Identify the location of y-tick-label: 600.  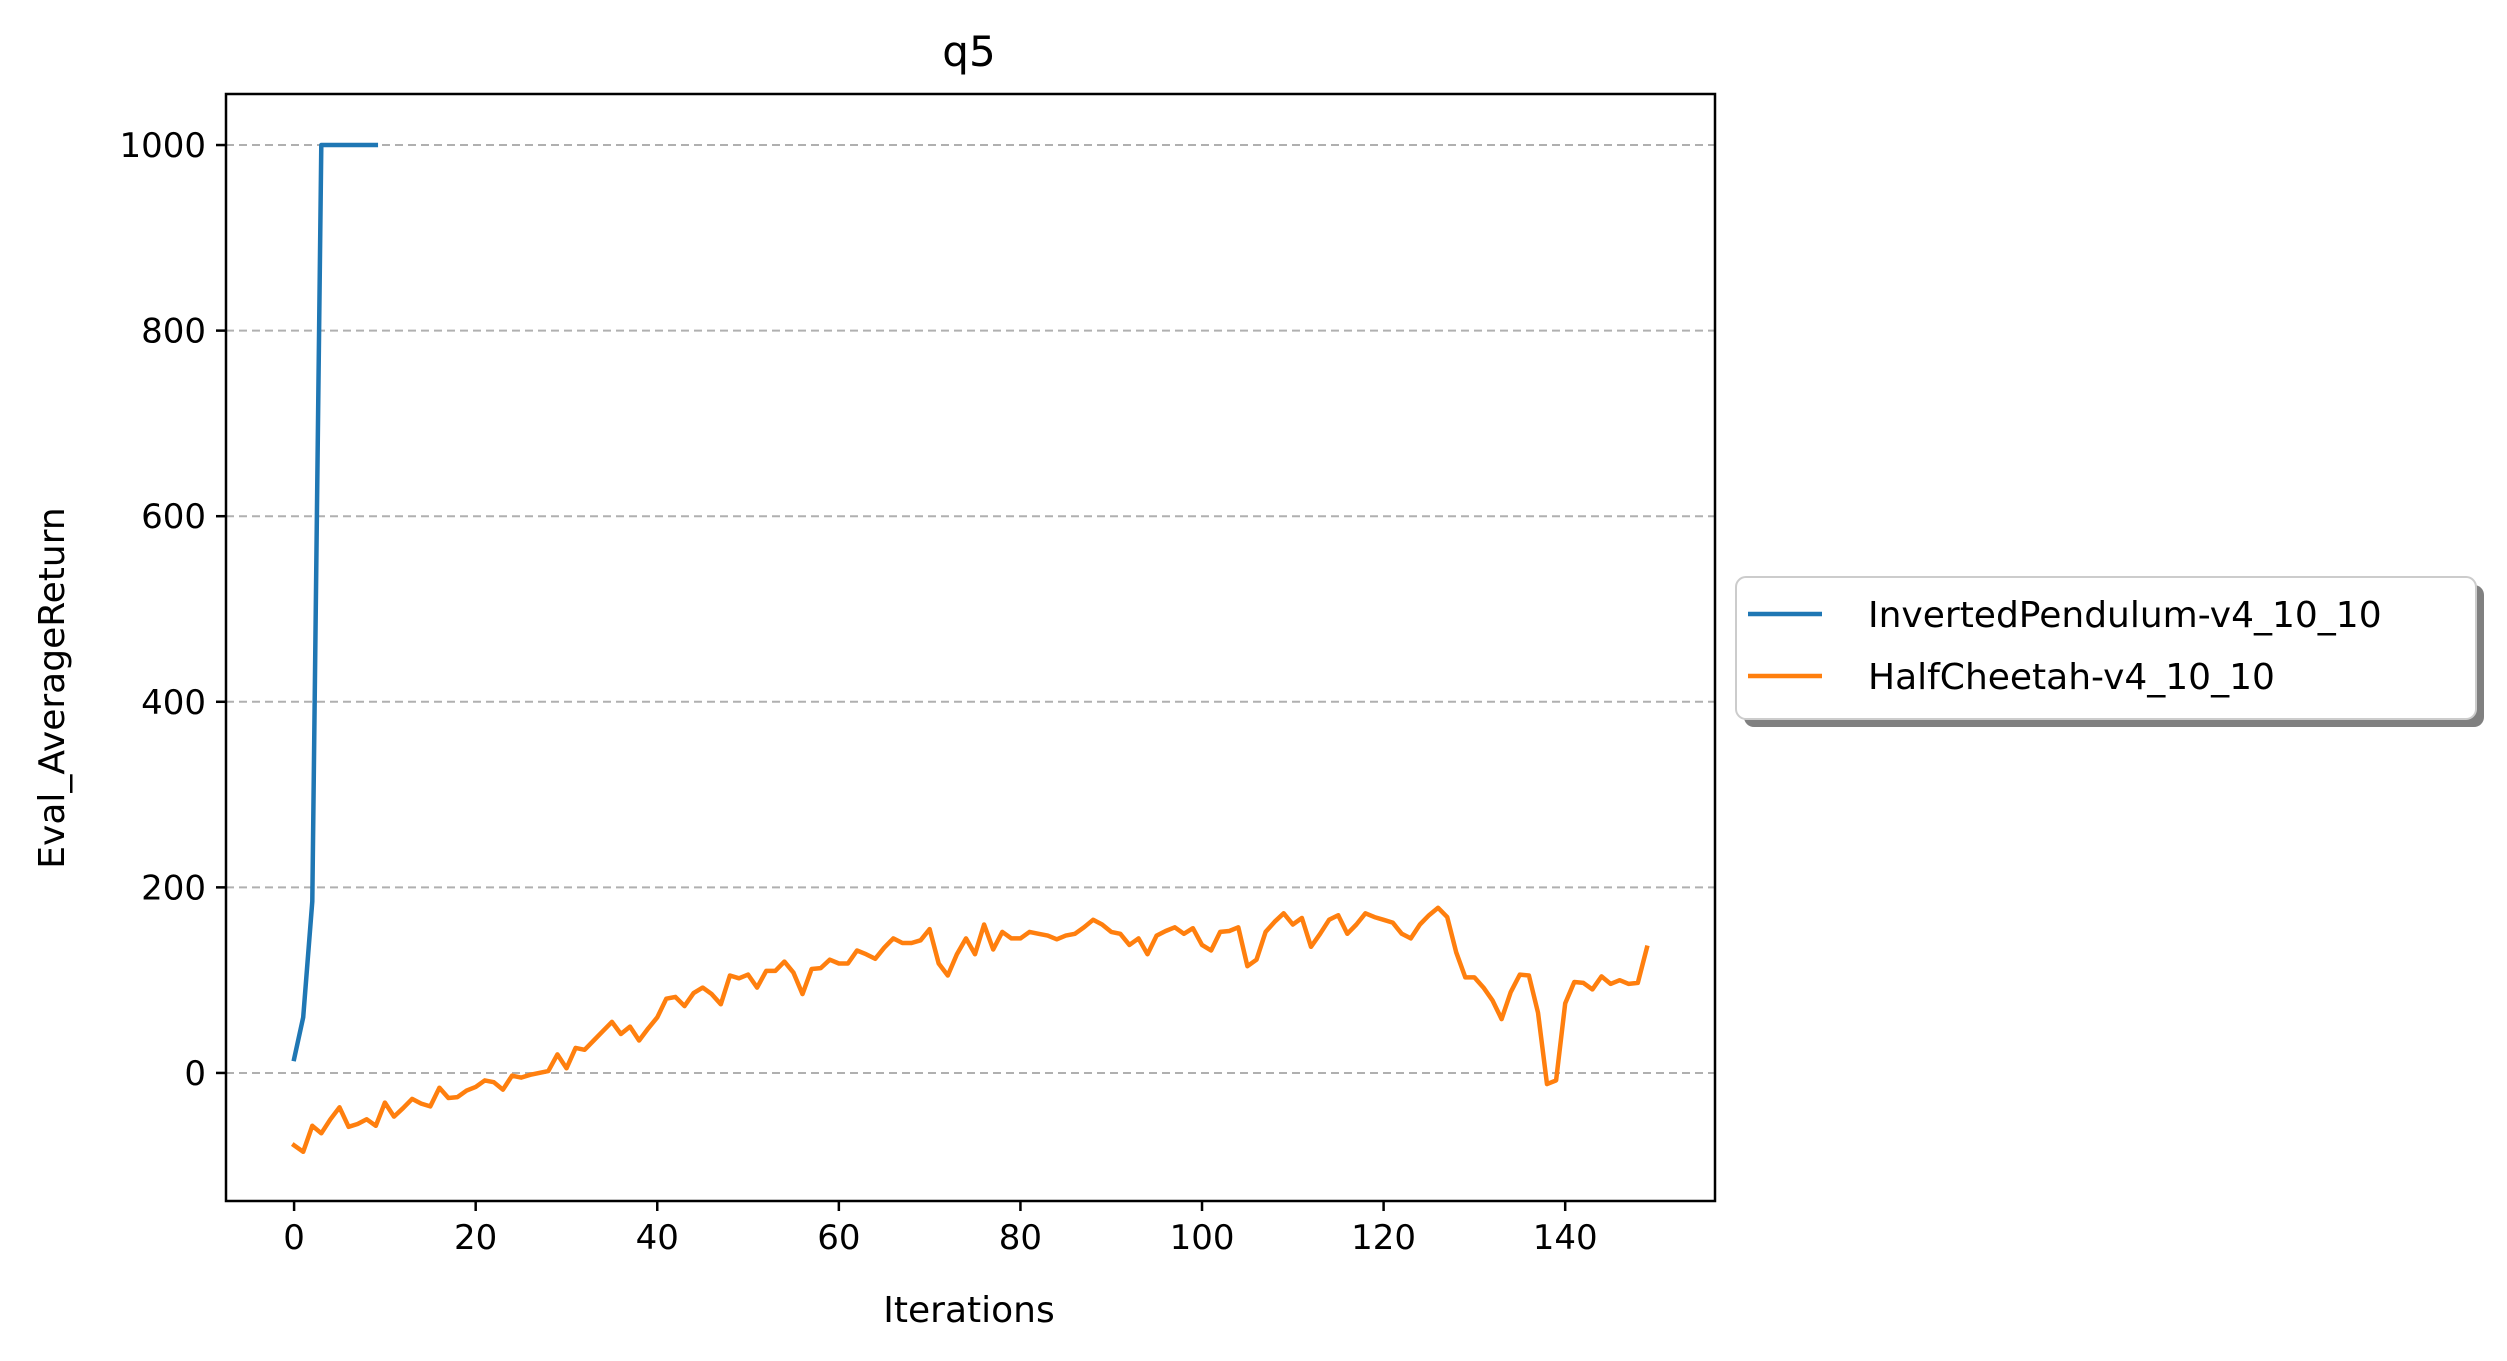
(173, 517).